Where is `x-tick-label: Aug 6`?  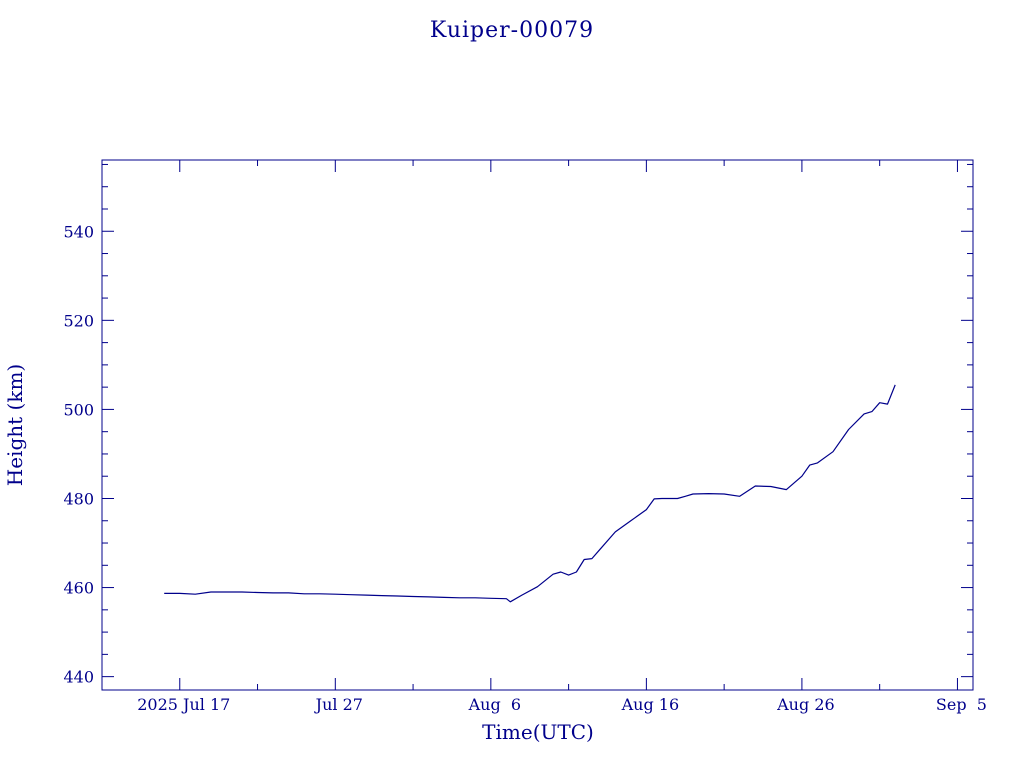
x-tick-label: Aug 6 is located at coordinates (494, 704).